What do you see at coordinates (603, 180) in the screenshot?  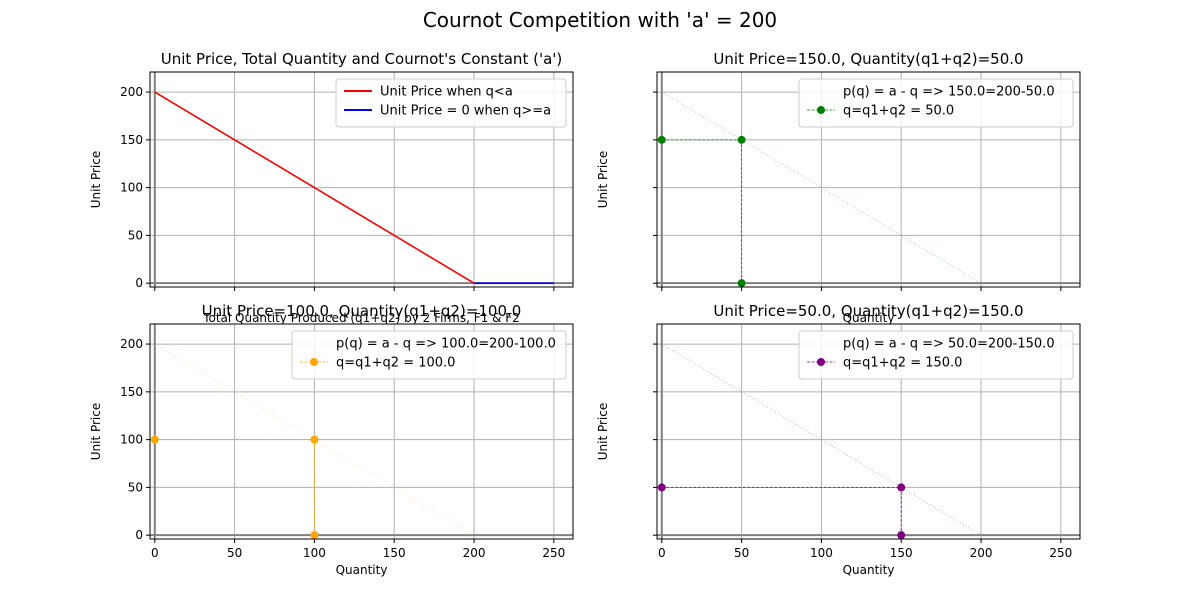 I see `subplot-2-ylabel: Unit Price` at bounding box center [603, 180].